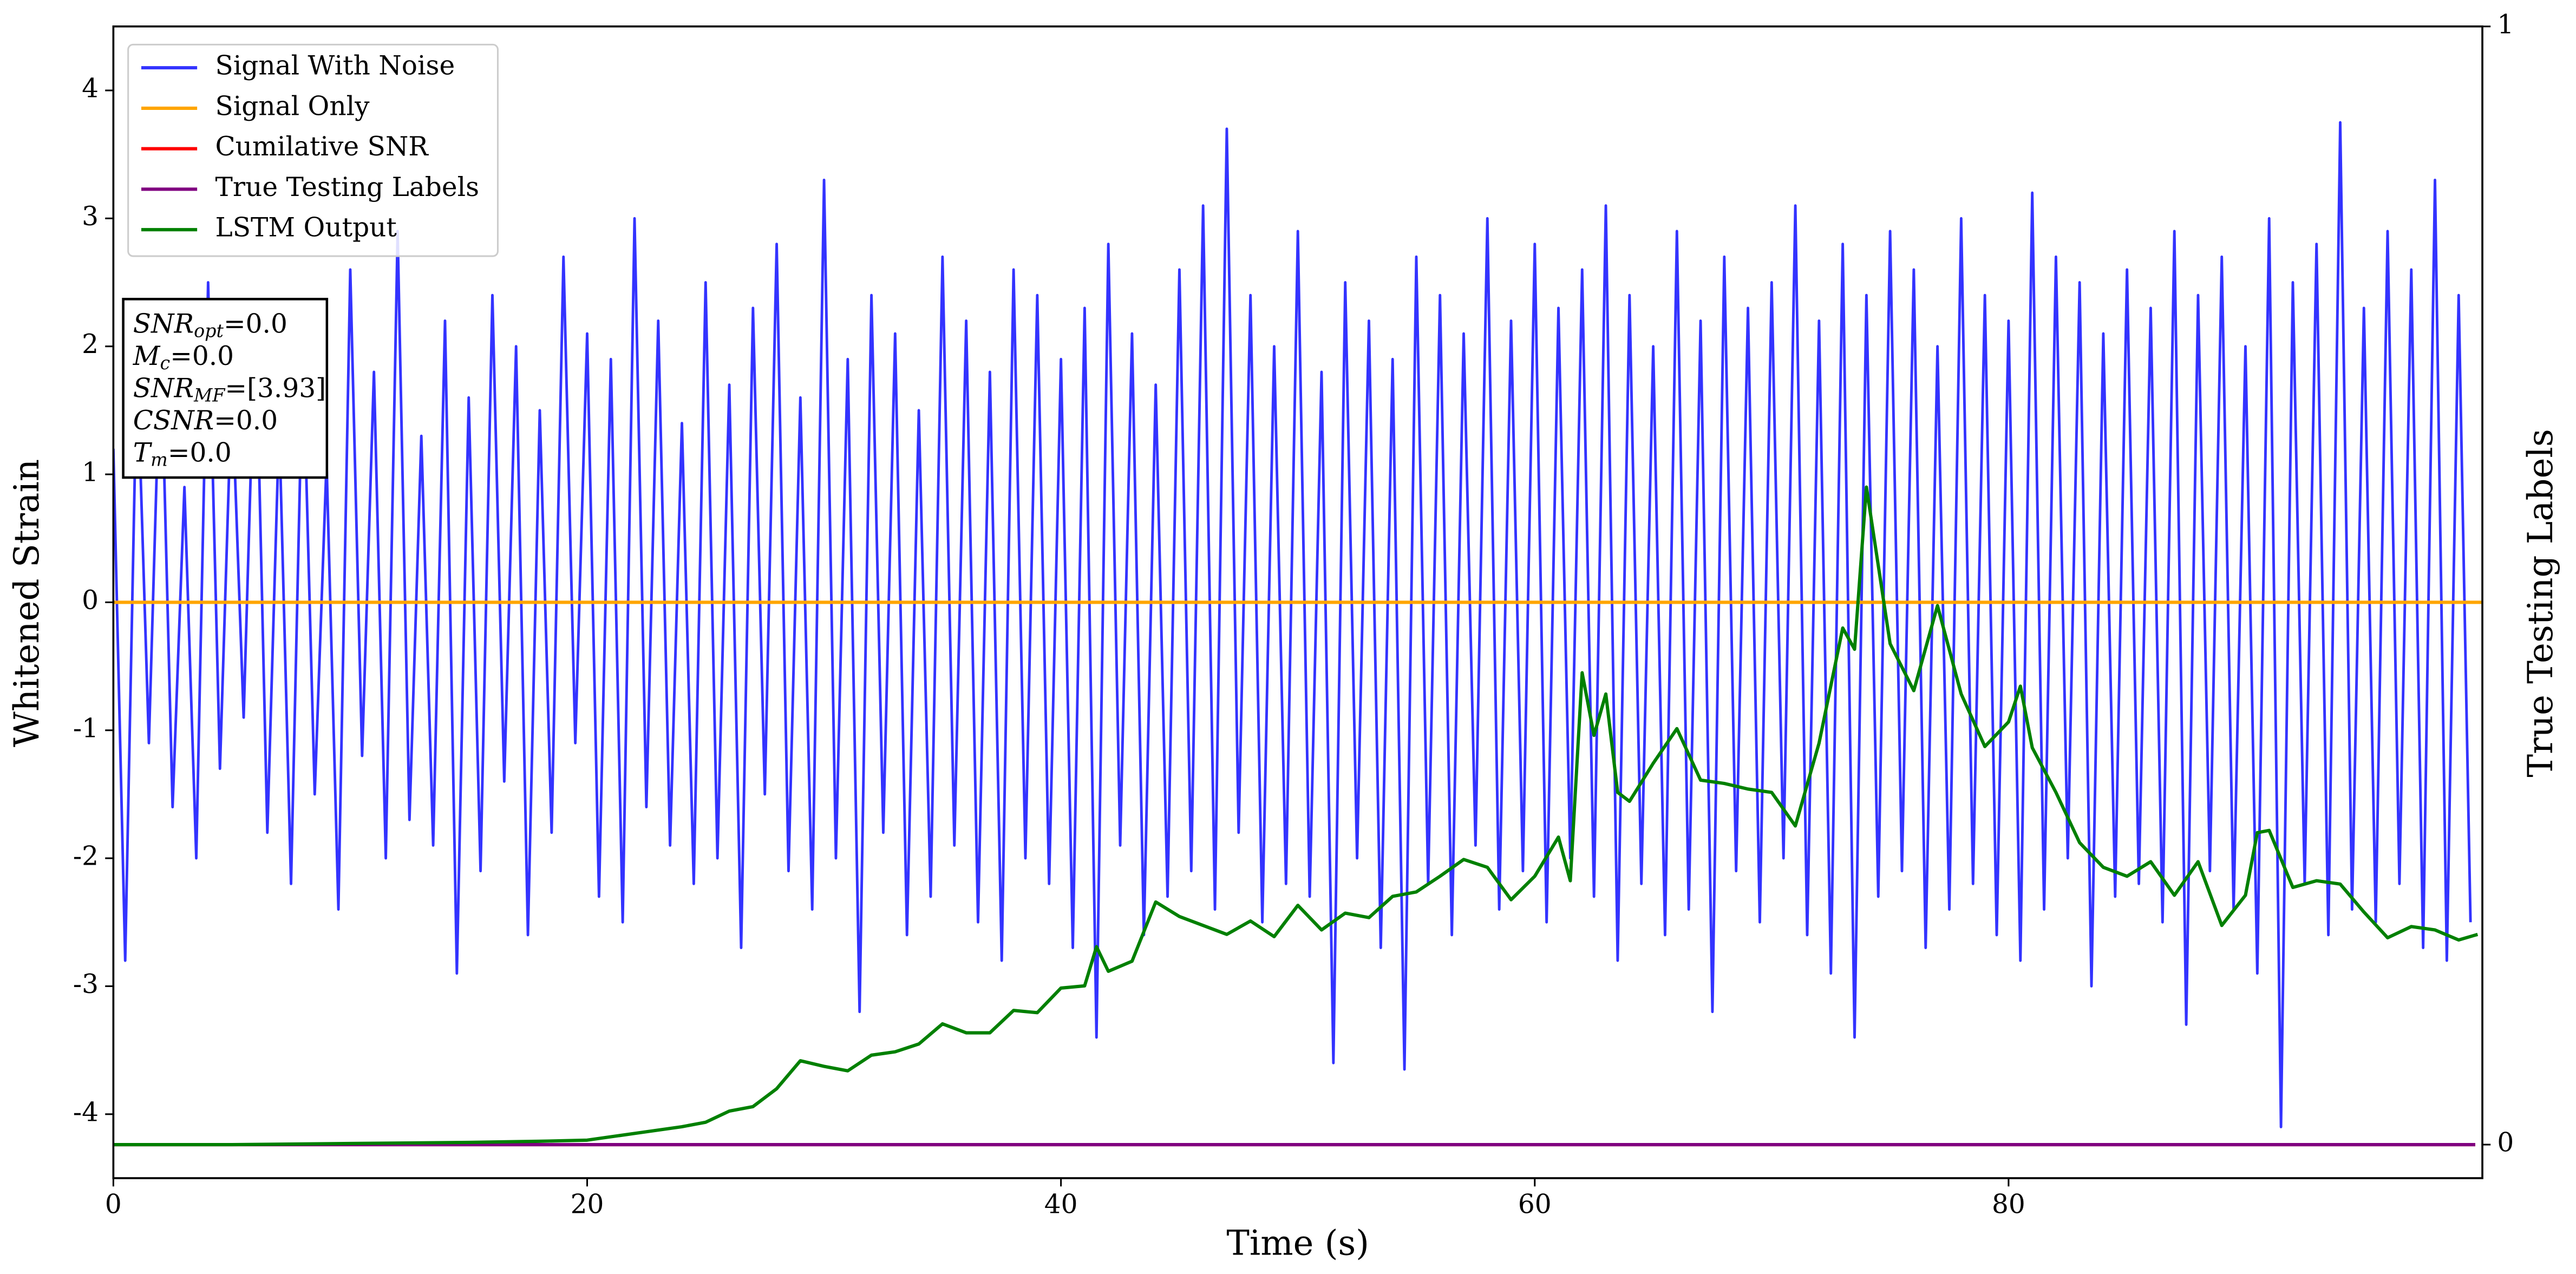  I want to click on annotation: SNRopt=0.0, so click(210, 325).